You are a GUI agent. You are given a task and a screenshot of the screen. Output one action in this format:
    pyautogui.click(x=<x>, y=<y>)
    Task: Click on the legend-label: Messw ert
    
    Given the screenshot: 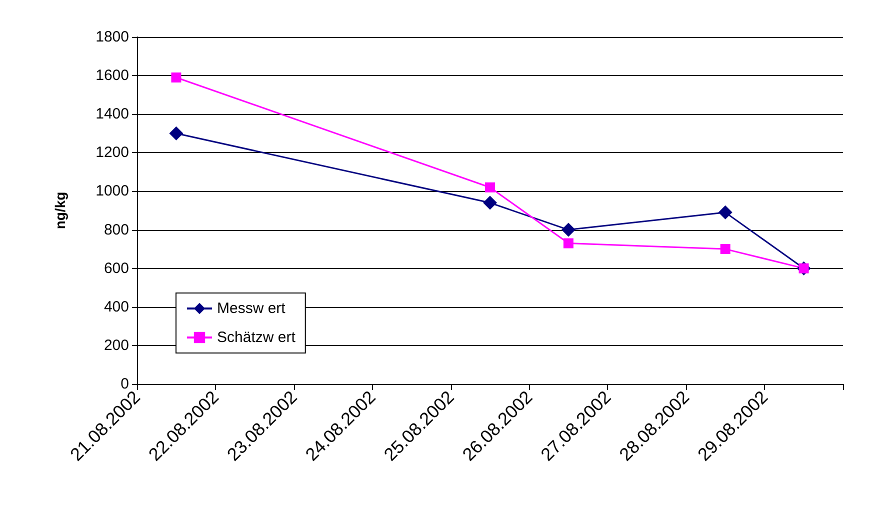 What is the action you would take?
    pyautogui.click(x=251, y=308)
    